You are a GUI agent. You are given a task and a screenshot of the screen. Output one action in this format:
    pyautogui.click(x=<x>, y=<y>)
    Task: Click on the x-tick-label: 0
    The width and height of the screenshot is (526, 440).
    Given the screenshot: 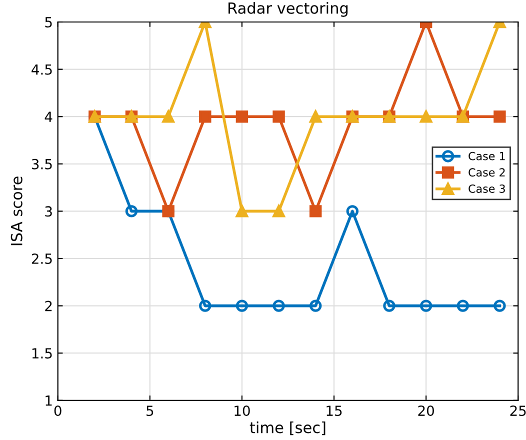 What is the action you would take?
    pyautogui.click(x=58, y=411)
    